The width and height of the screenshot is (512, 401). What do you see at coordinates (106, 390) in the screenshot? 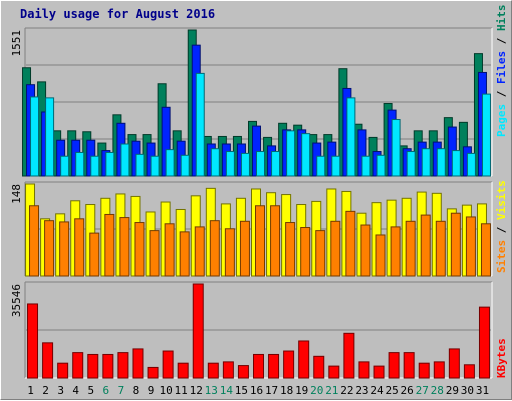
I see `x-tick-label: 6` at bounding box center [106, 390].